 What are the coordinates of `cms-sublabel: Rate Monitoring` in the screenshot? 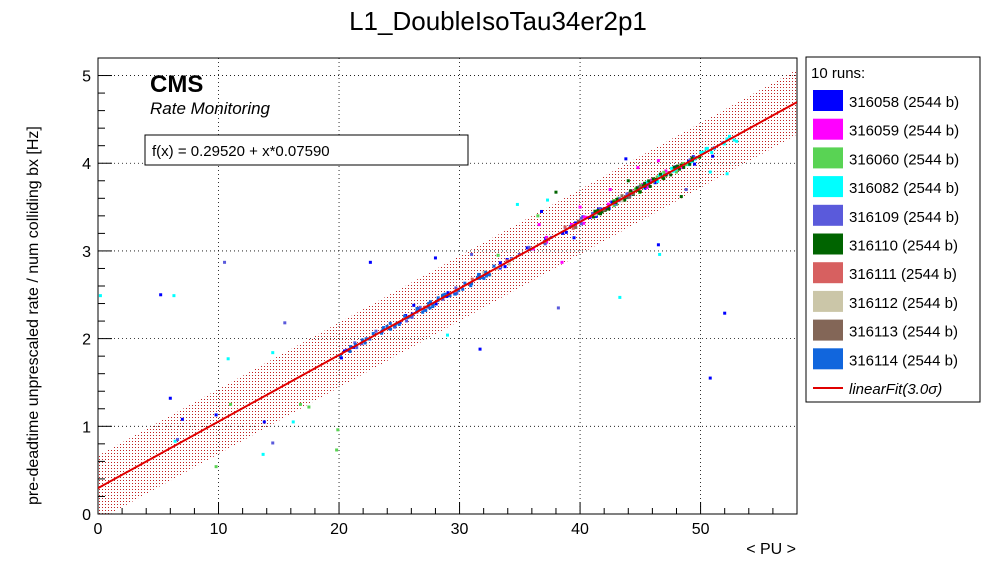 It's located at (210, 108).